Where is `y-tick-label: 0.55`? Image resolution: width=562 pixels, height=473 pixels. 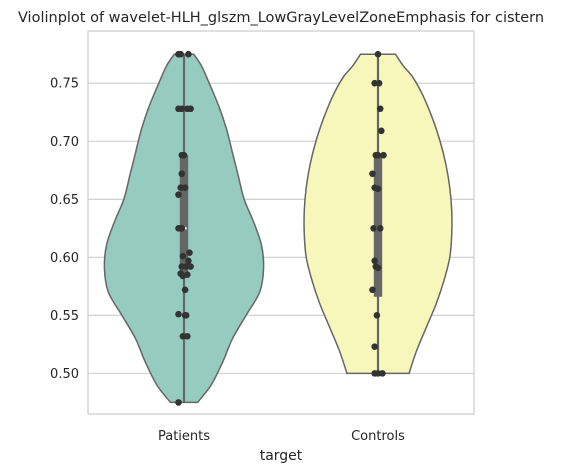 y-tick-label: 0.55 is located at coordinates (64, 316).